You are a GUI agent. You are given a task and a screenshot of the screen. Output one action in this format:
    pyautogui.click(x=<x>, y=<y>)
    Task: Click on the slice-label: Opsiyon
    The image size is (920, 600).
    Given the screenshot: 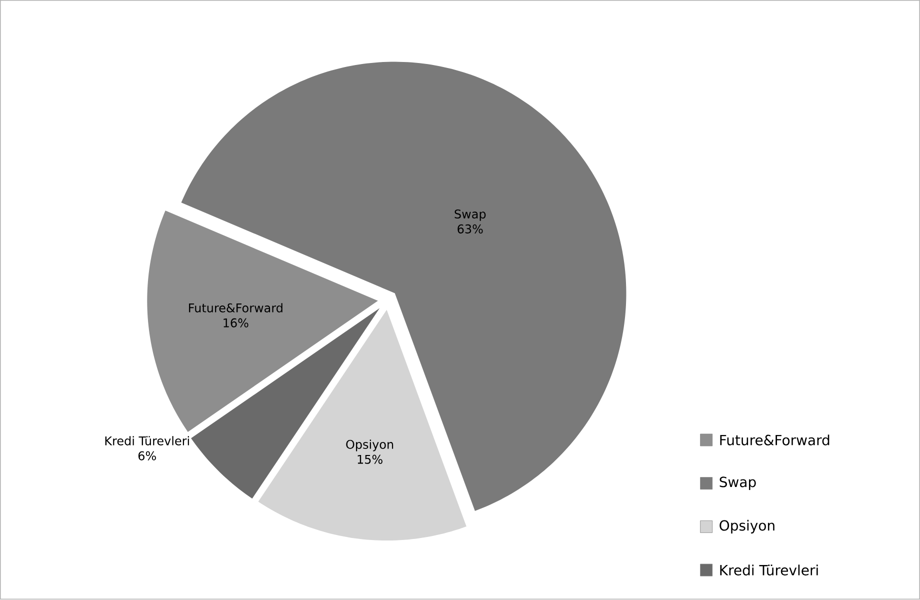 What is the action you would take?
    pyautogui.click(x=370, y=446)
    